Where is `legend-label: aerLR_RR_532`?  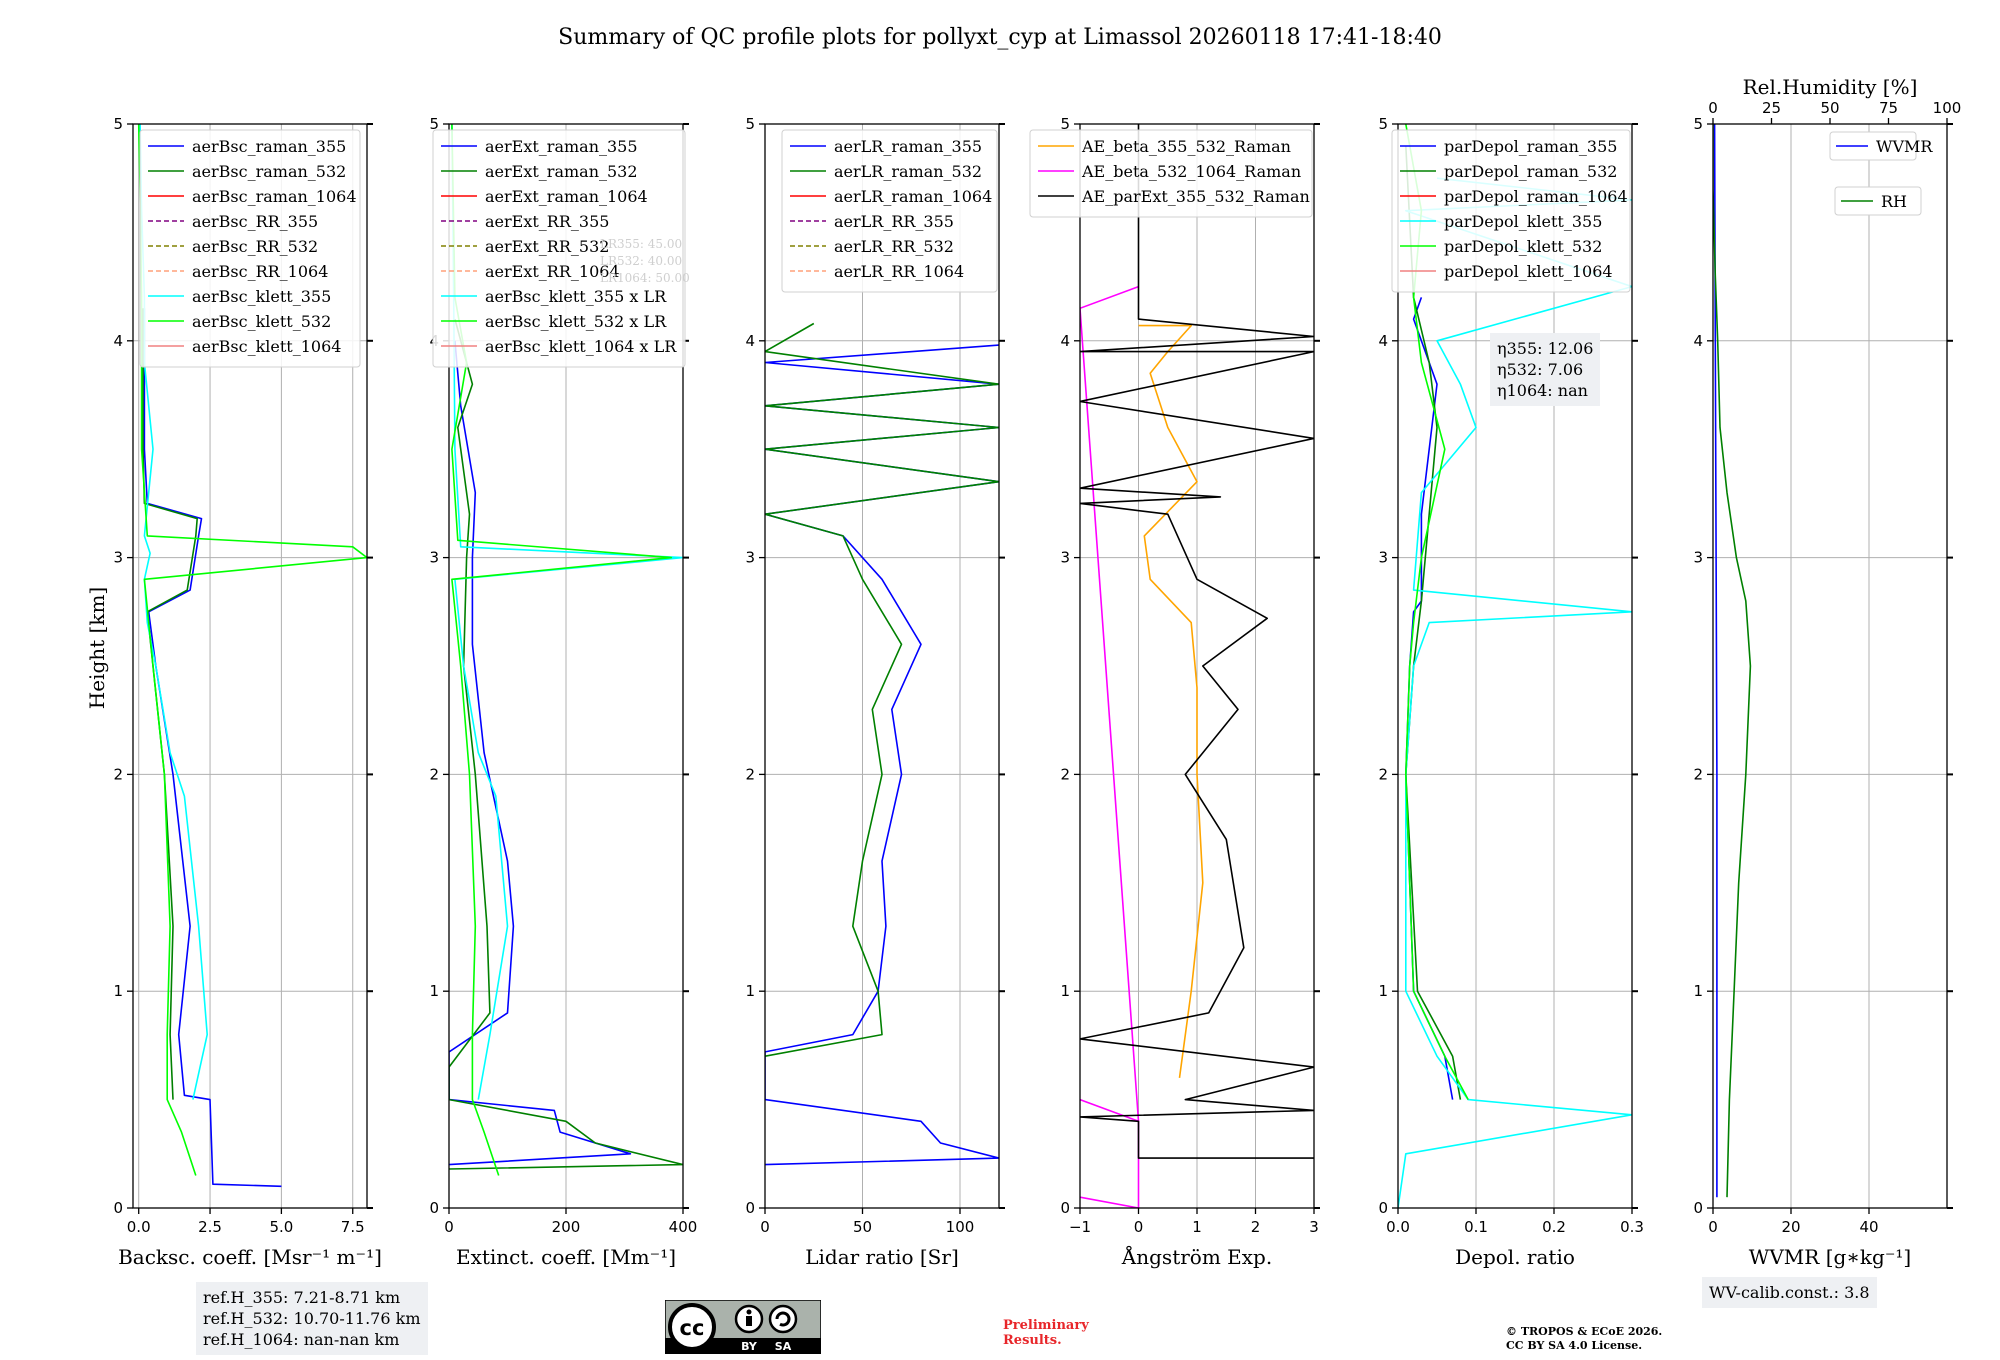
legend-label: aerLR_RR_532 is located at coordinates (894, 246).